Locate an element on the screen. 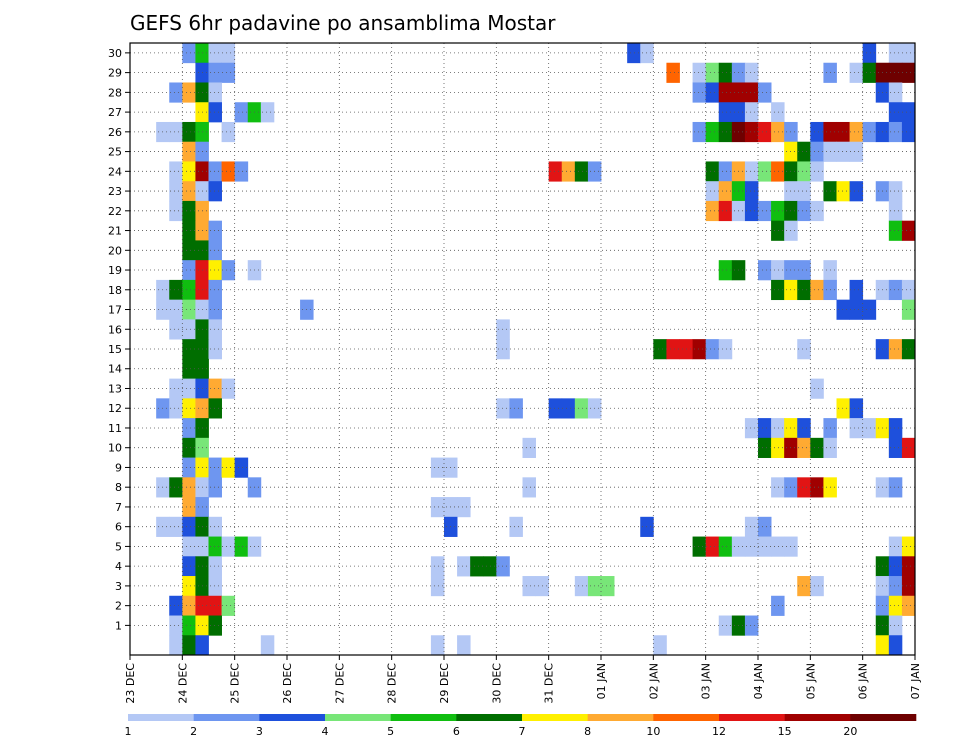  colorbar-tick-label: 6 is located at coordinates (456, 731).